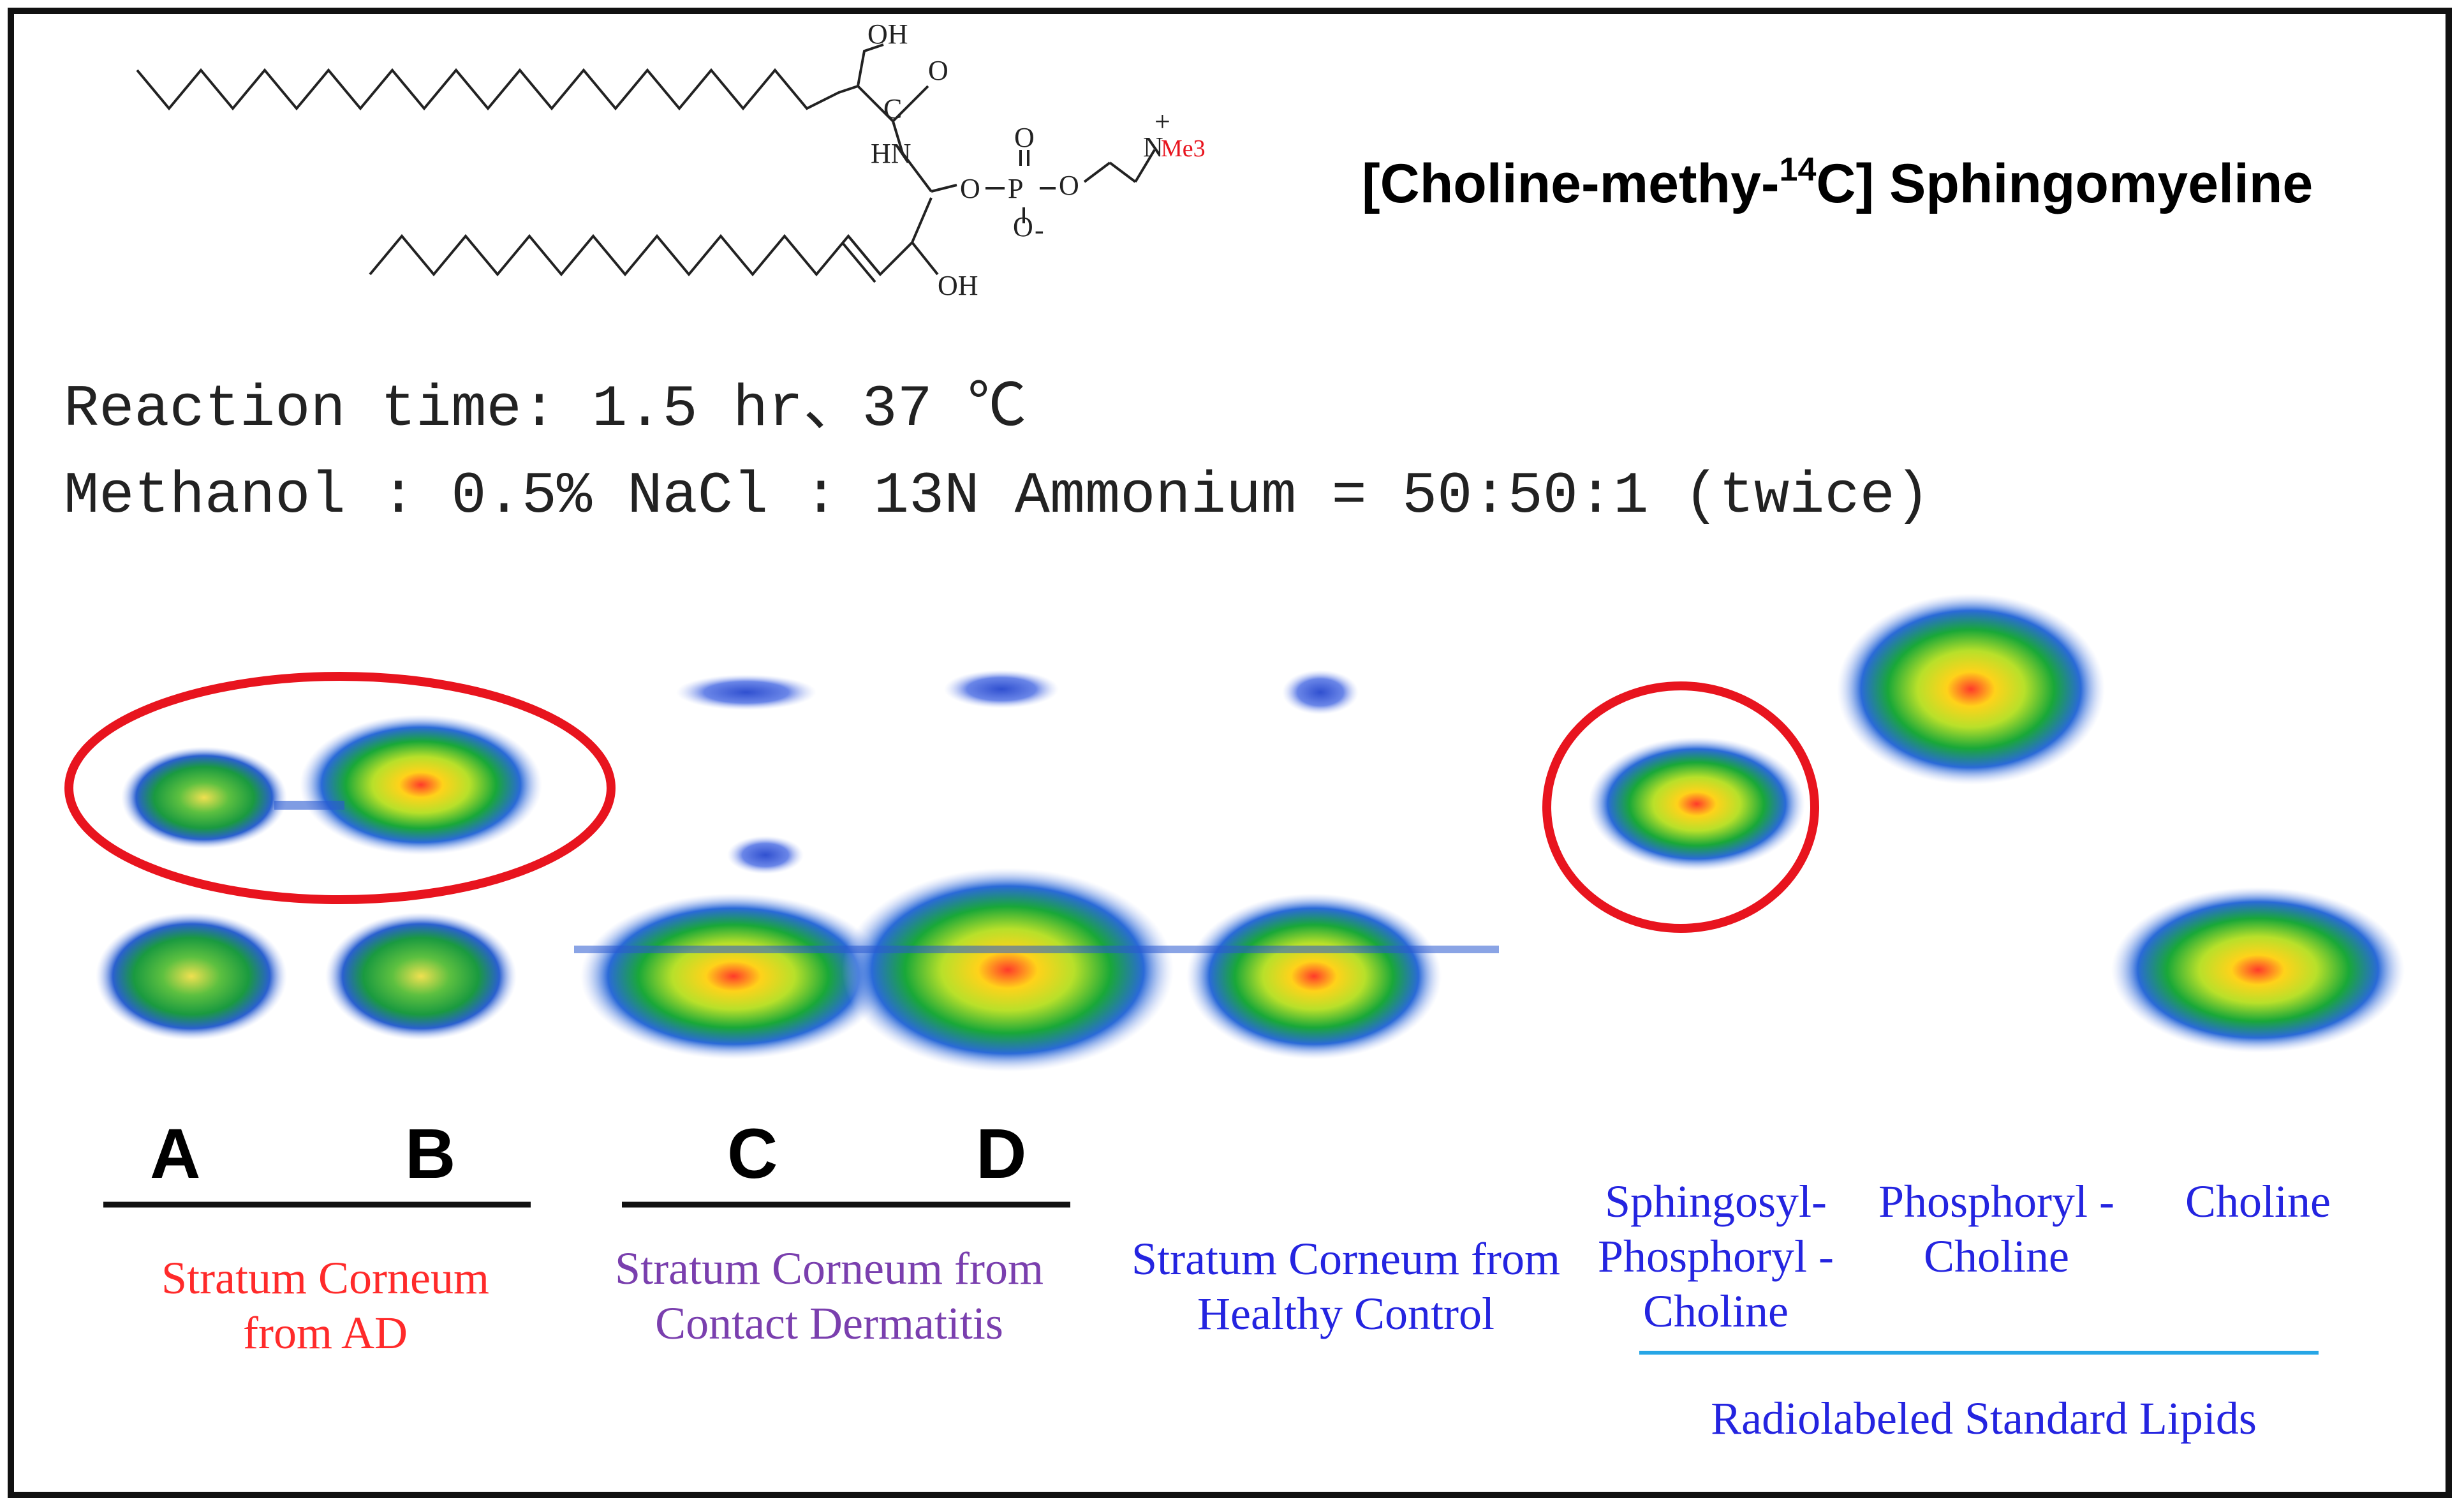 This screenshot has width=2464, height=1509. What do you see at coordinates (1153, 147) in the screenshot?
I see `nitrogen-label: N` at bounding box center [1153, 147].